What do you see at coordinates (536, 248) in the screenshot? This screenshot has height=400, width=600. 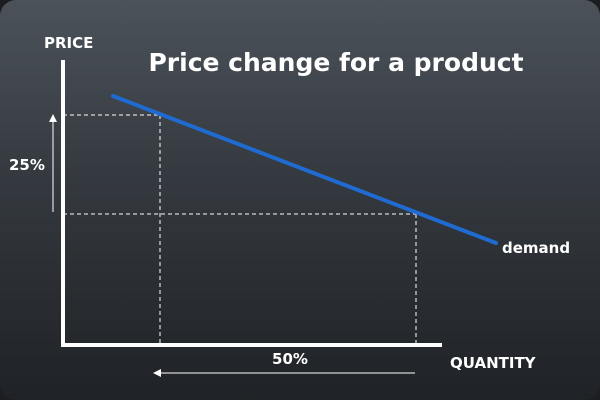 I see `demand-curve-label: demand` at bounding box center [536, 248].